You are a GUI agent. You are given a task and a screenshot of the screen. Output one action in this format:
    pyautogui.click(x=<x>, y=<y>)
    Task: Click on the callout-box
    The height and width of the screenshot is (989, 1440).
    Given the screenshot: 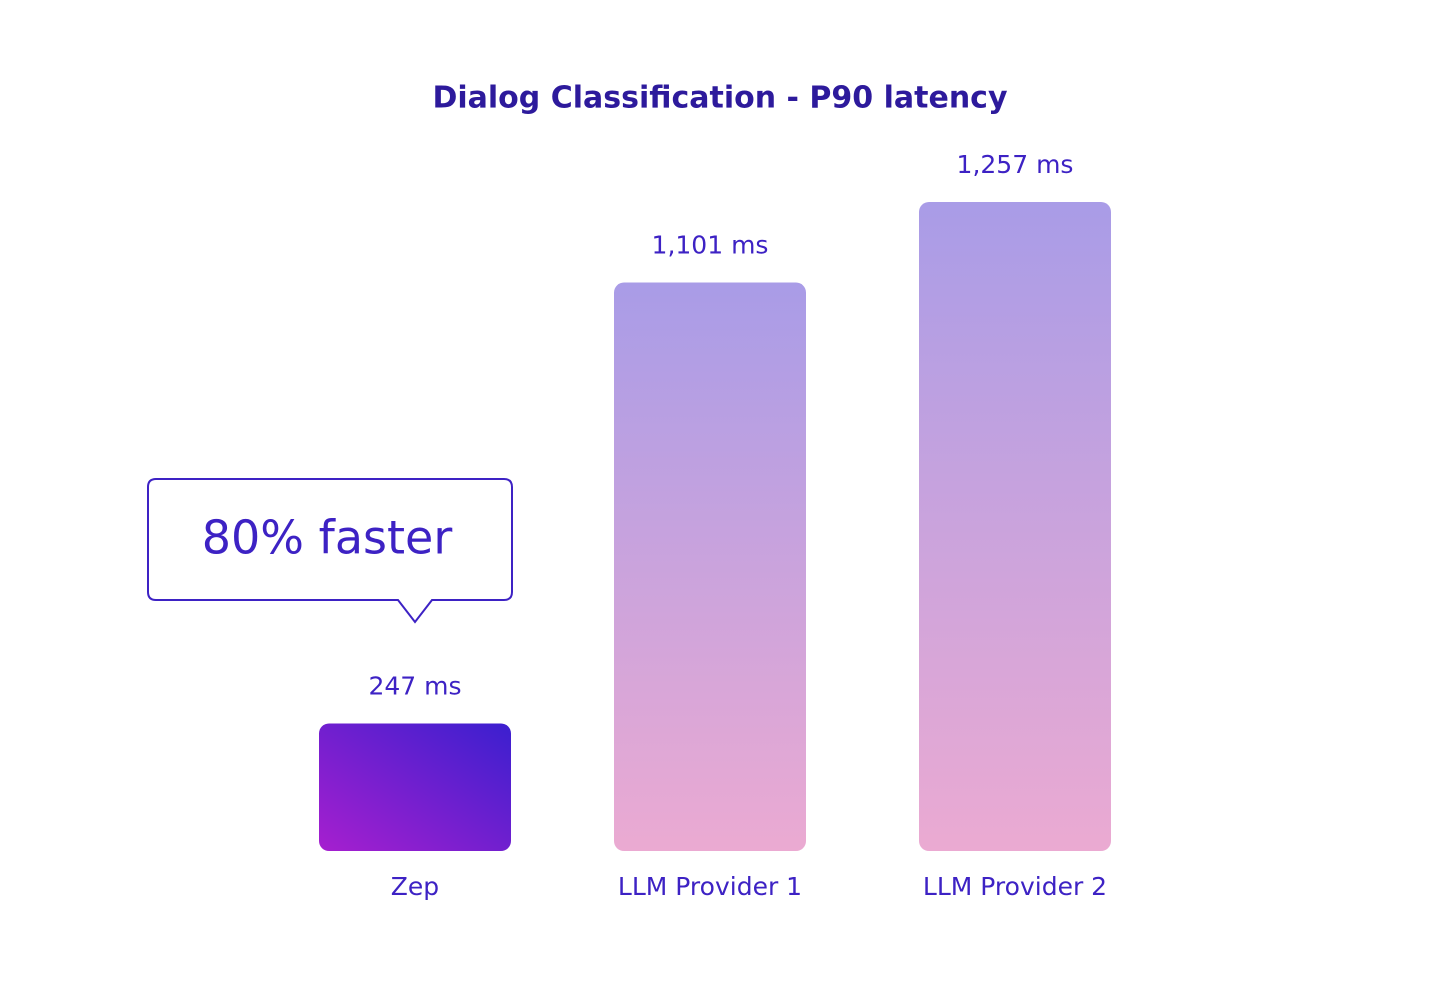 What is the action you would take?
    pyautogui.click(x=330, y=551)
    